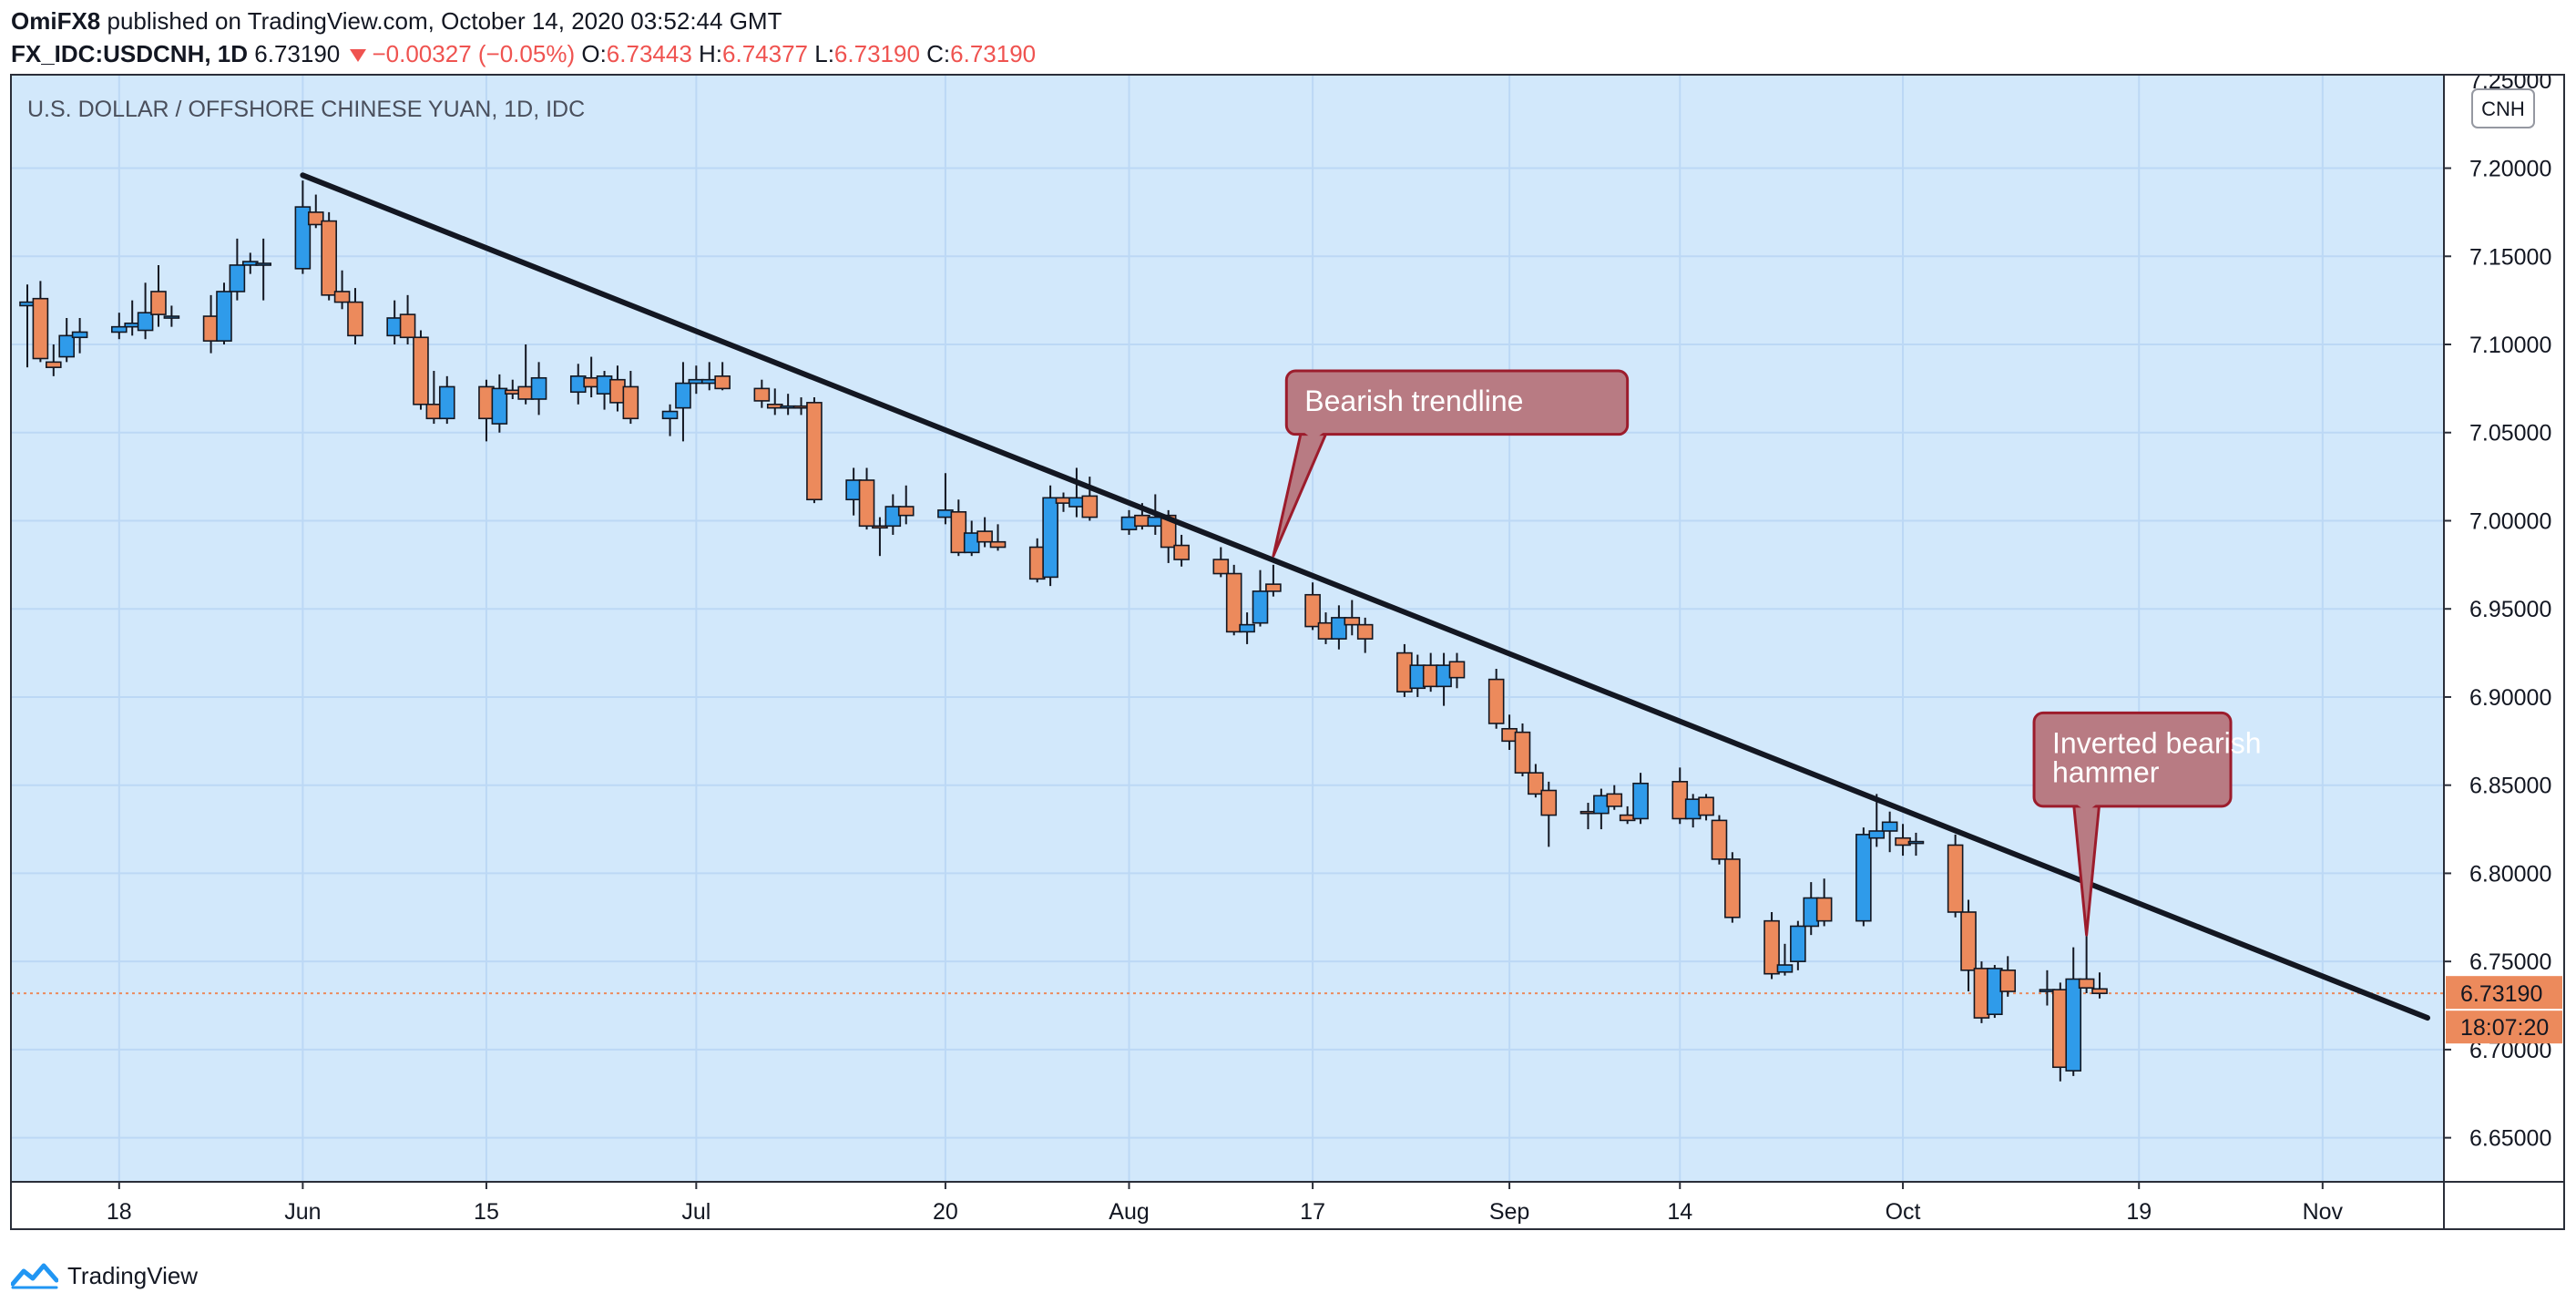 The height and width of the screenshot is (1303, 2576). What do you see at coordinates (2504, 1010) in the screenshot?
I see `price-tags: 6.73190 18:07:20` at bounding box center [2504, 1010].